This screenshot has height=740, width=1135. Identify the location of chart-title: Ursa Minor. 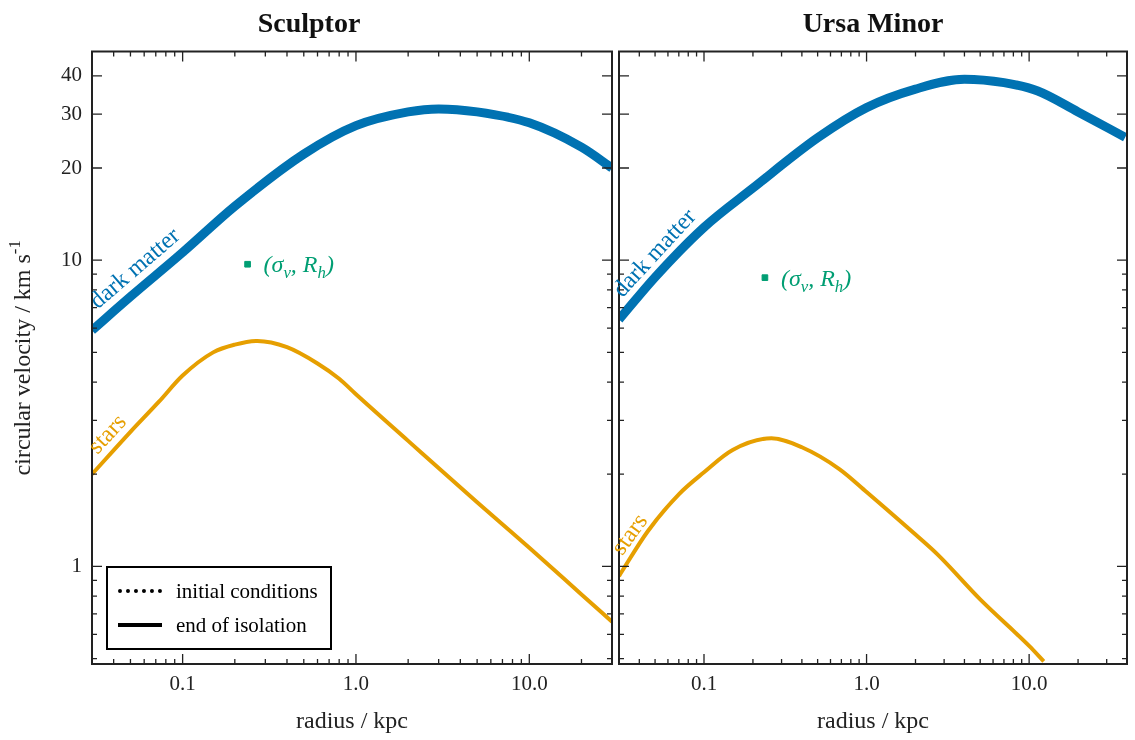
(873, 23).